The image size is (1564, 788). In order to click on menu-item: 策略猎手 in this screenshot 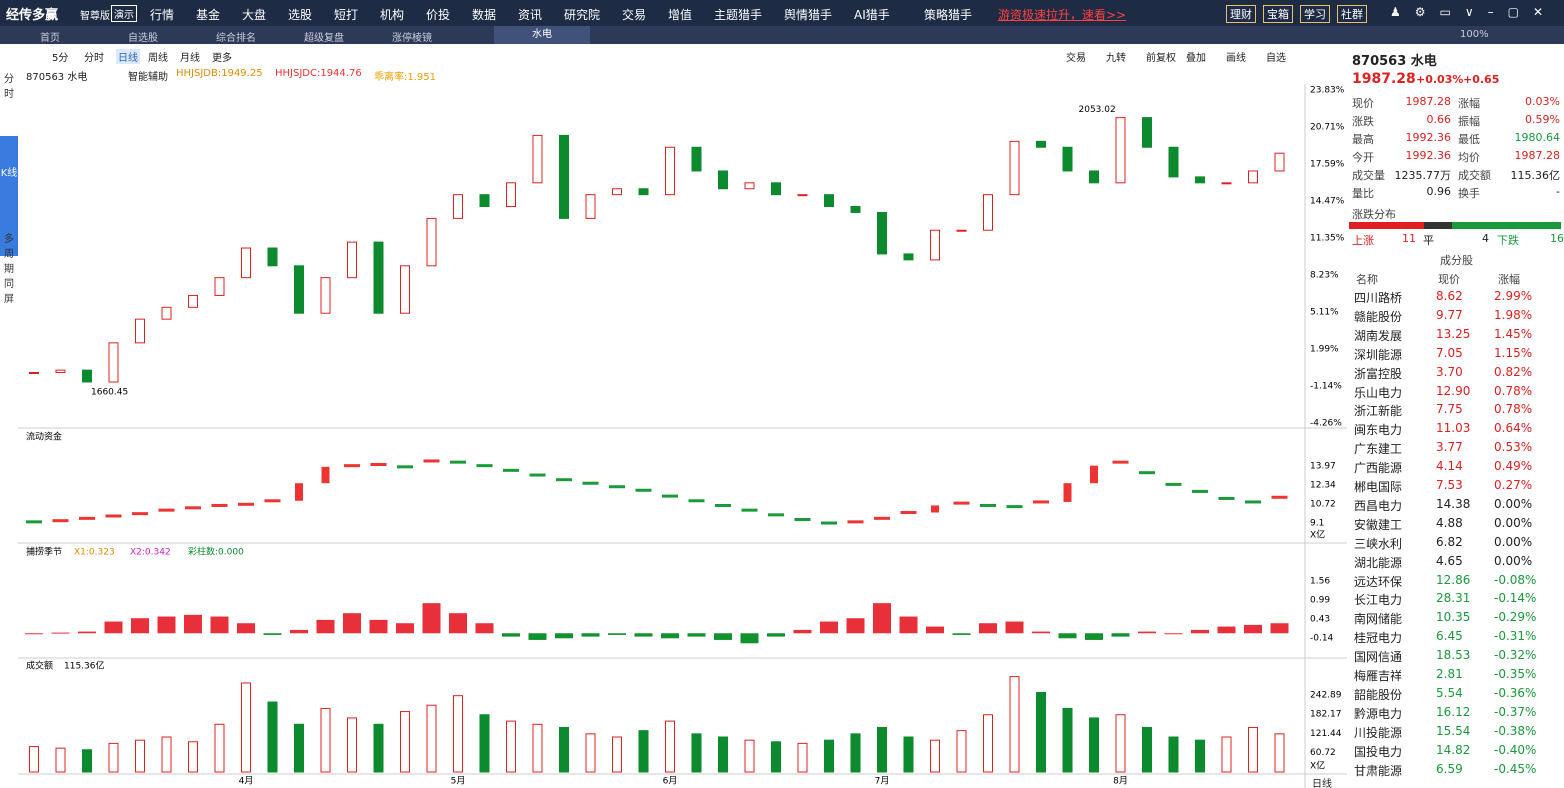, I will do `click(948, 15)`.